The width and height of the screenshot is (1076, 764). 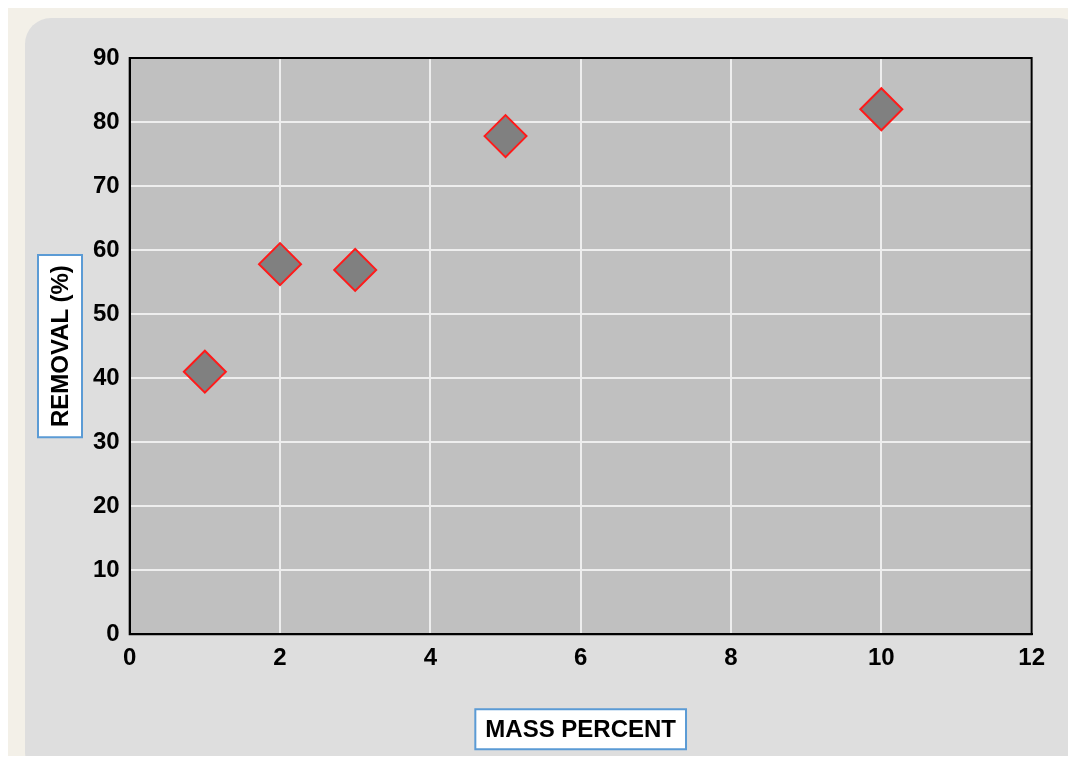 What do you see at coordinates (106, 56) in the screenshot?
I see `y-tick-label: 90` at bounding box center [106, 56].